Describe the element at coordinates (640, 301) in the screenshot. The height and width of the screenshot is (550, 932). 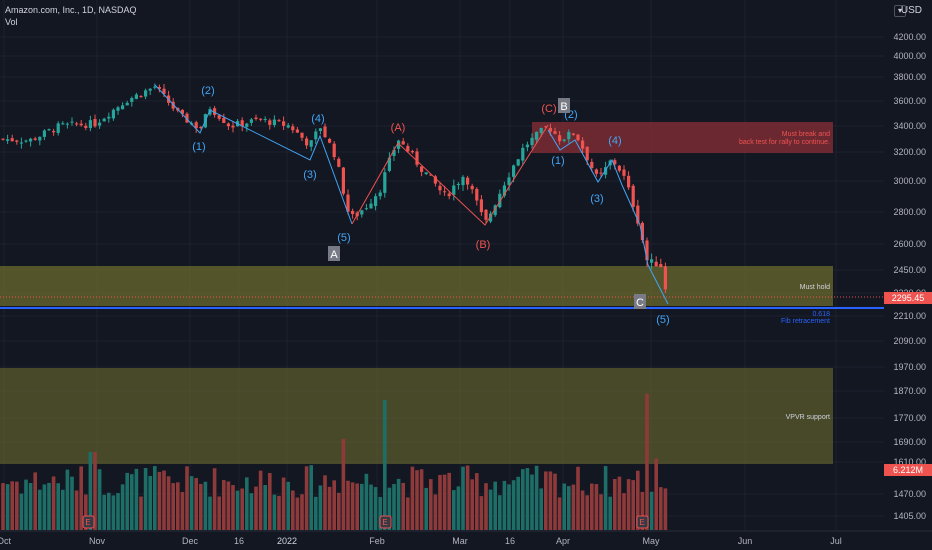
I see `wave-box` at that location.